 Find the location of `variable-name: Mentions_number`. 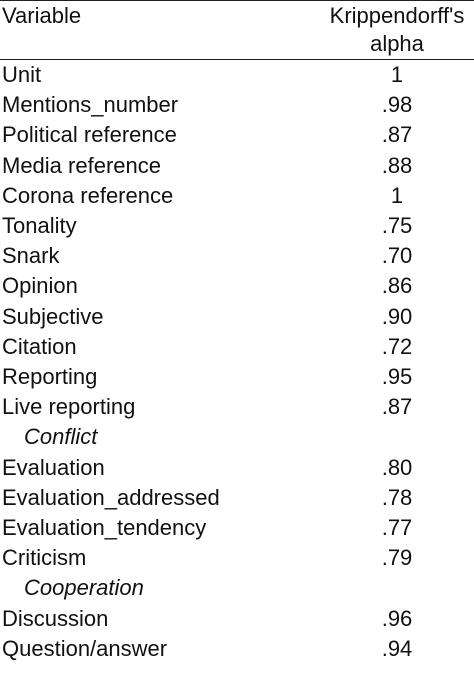

variable-name: Mentions_number is located at coordinates (90, 105).